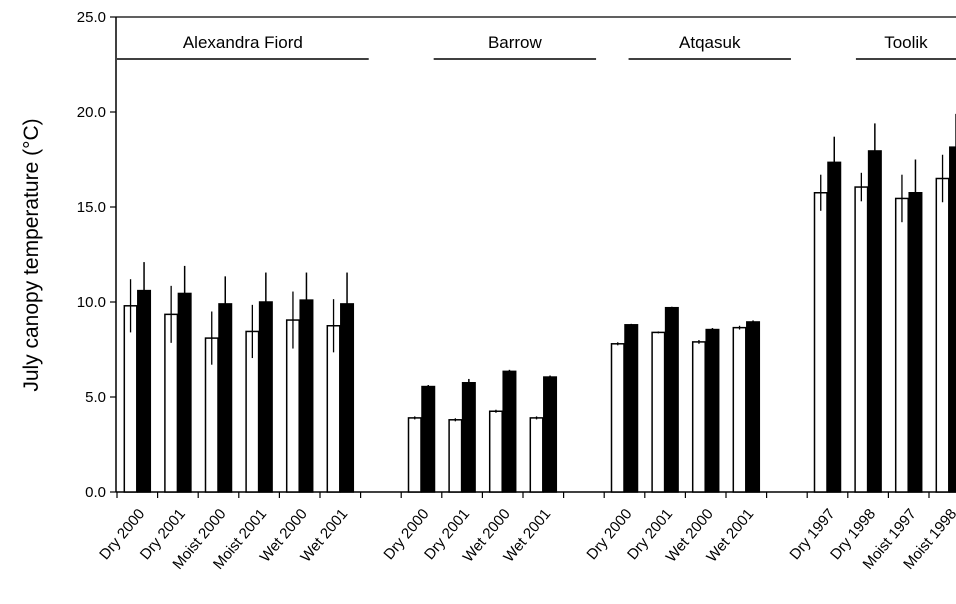  I want to click on y-axis-title: July canopy temperature (°C), so click(31, 254).